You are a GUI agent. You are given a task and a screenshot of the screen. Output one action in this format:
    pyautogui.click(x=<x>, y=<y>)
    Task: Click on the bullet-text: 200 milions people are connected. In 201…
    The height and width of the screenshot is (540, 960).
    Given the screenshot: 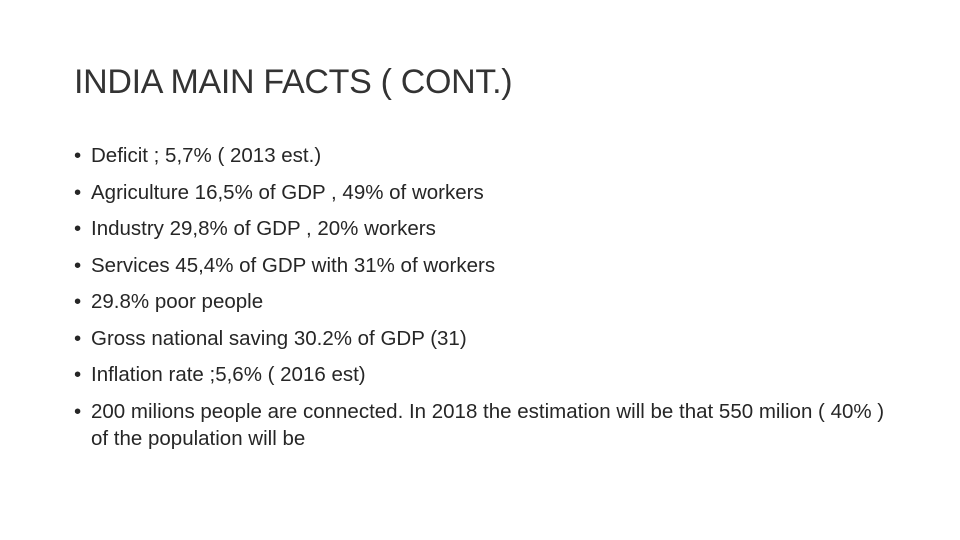 What is the action you would take?
    pyautogui.click(x=488, y=424)
    